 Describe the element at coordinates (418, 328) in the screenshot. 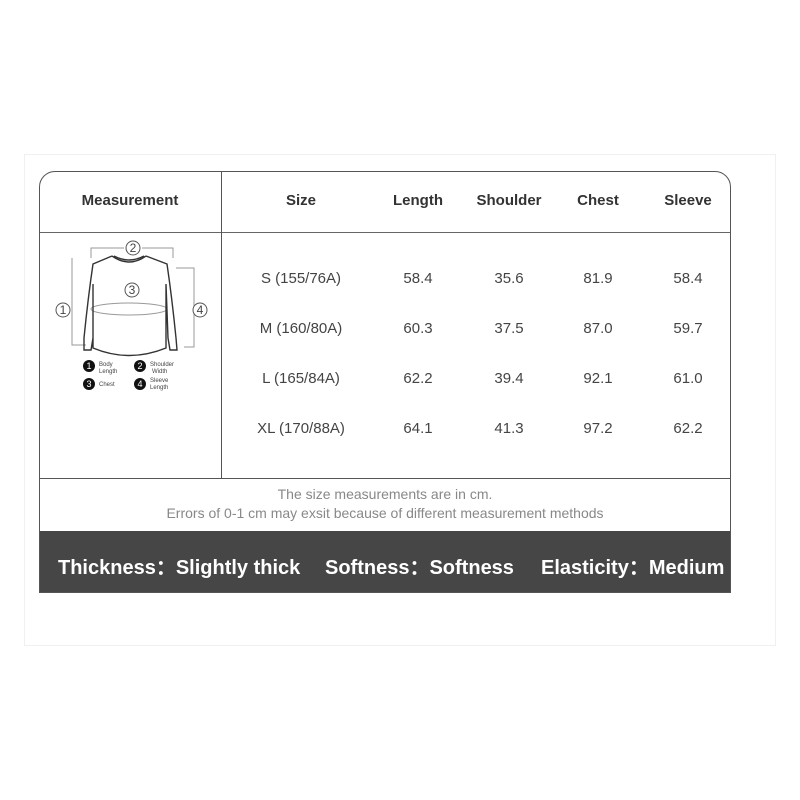

I see `measurement-cell: 60.3` at that location.